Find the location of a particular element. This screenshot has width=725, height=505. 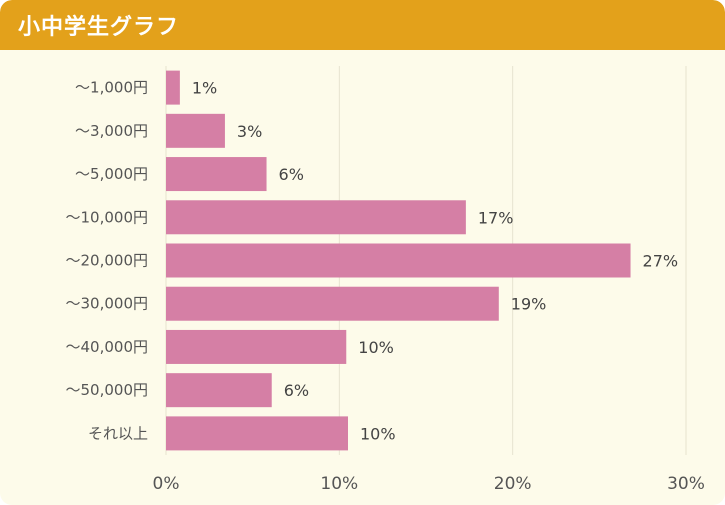

value-label-7: 6% is located at coordinates (296, 390).